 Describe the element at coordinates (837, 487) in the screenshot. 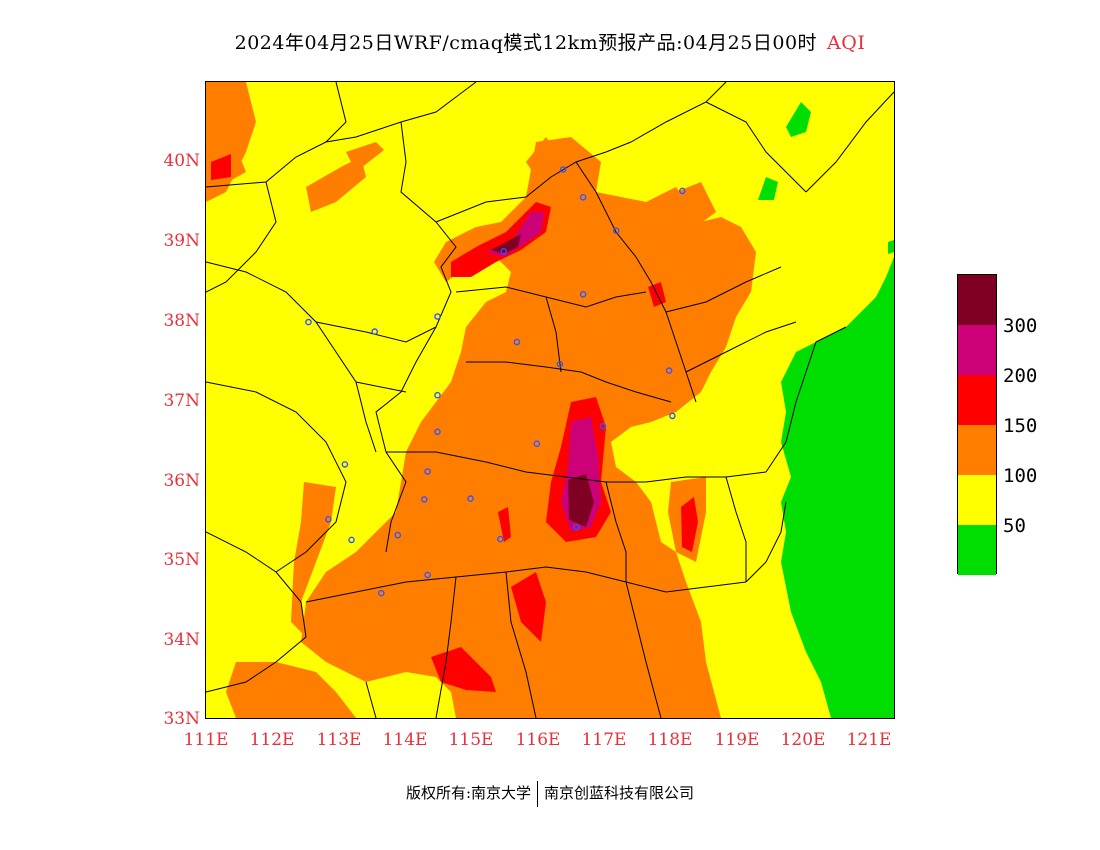

I see `good-zone-sea` at that location.